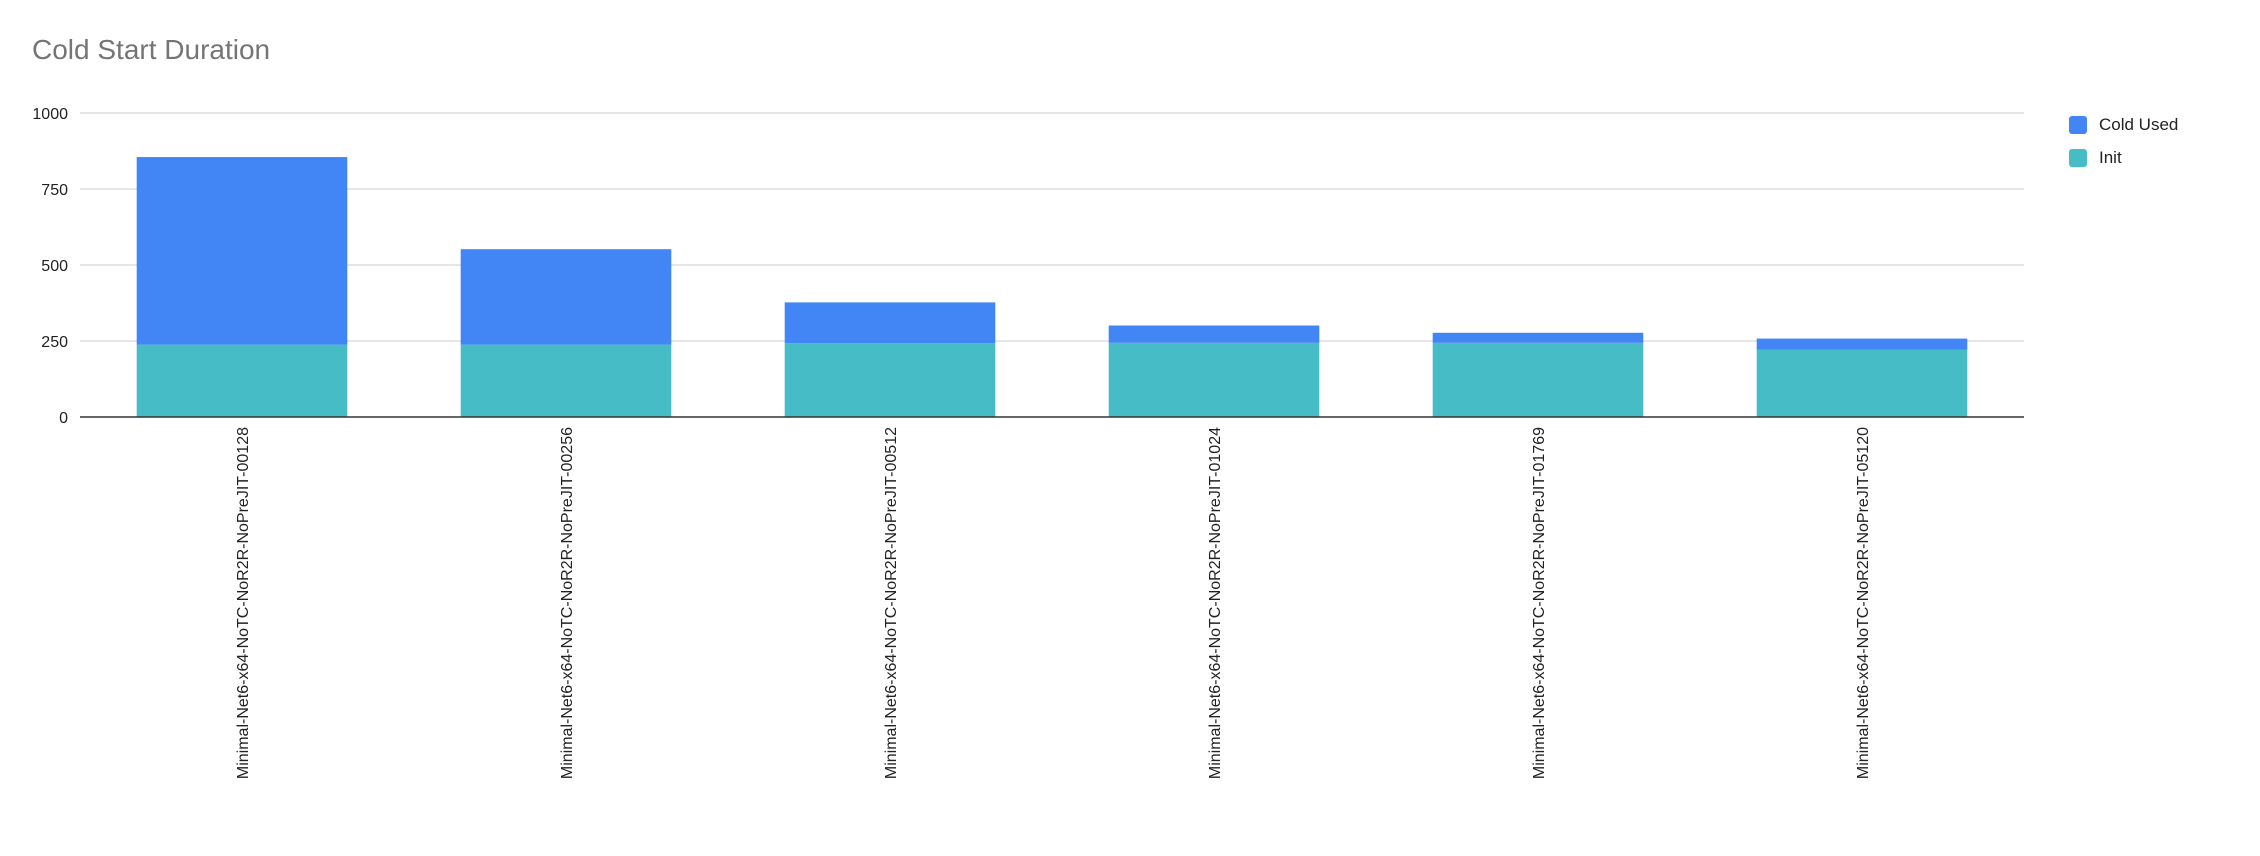  Describe the element at coordinates (54, 190) in the screenshot. I see `y-tick-label: 750` at that location.